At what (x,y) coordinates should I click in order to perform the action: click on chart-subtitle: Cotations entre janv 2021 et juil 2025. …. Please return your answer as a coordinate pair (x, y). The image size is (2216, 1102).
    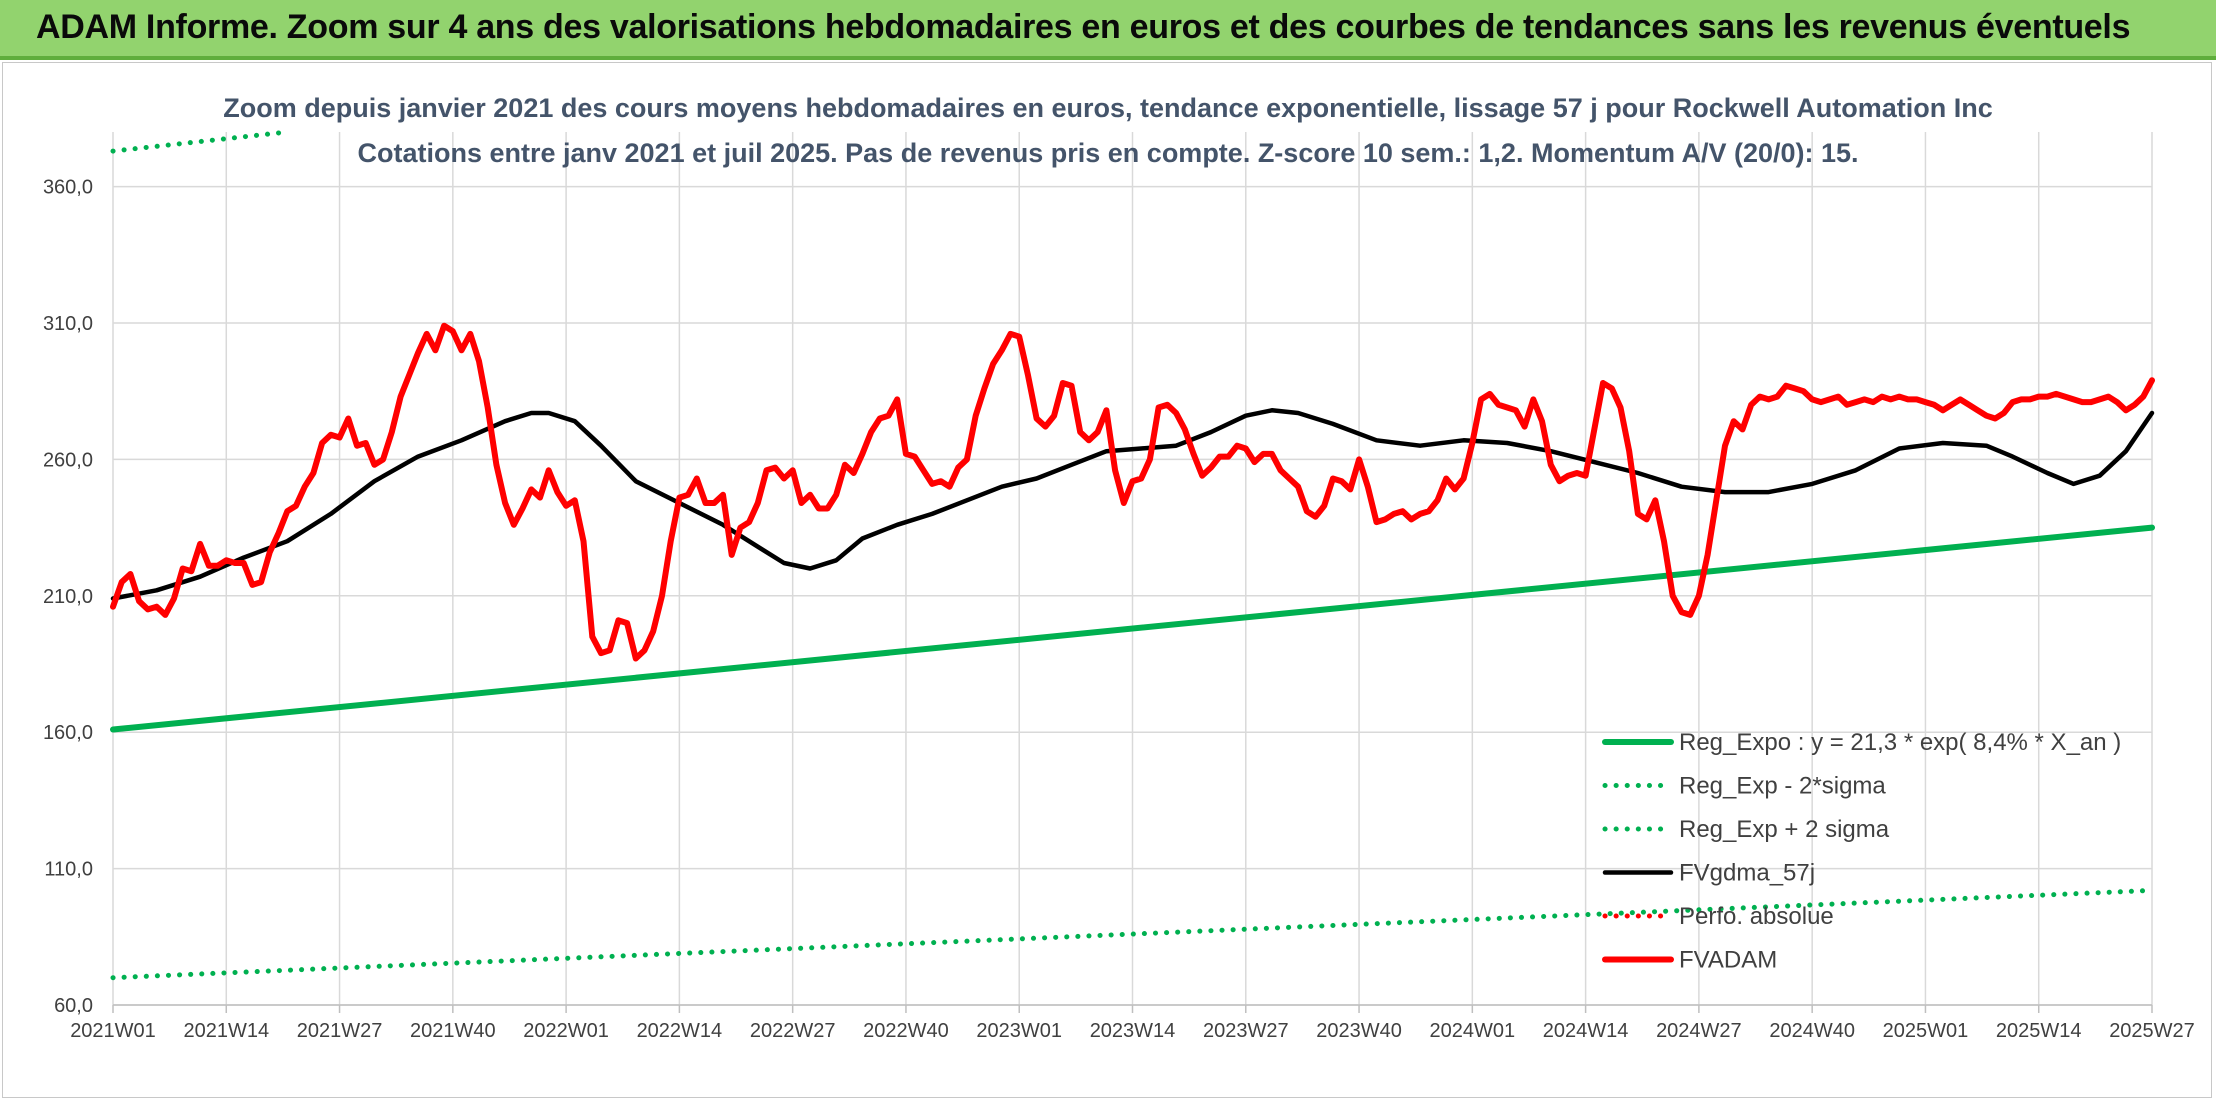
    Looking at the image, I should click on (1107, 153).